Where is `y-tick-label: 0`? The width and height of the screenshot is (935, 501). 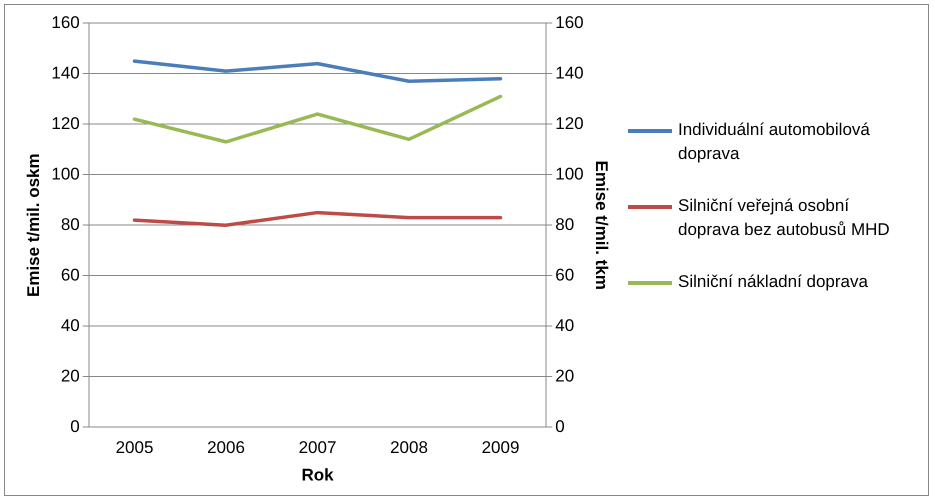
y-tick-label: 0 is located at coordinates (75, 426).